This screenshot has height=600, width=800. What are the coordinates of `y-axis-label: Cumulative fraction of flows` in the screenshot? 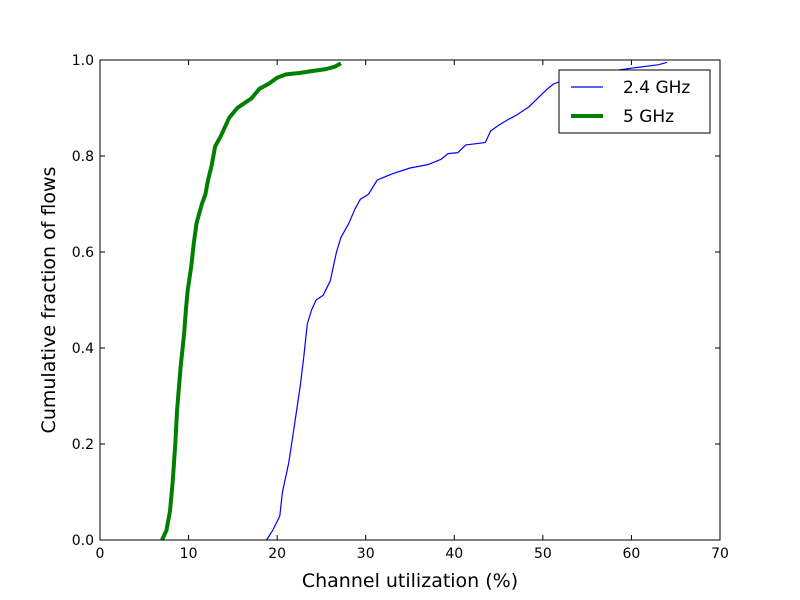 It's located at (49, 300).